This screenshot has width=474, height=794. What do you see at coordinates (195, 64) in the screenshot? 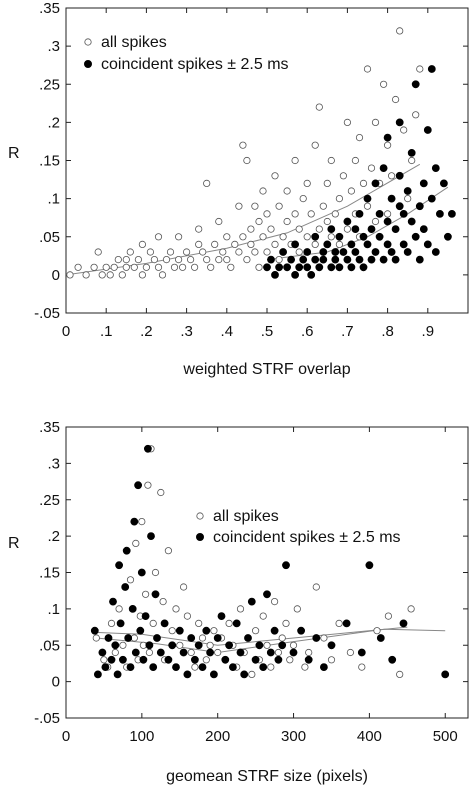
I see `legend-label: coincident spikes ± 2.5 ms` at bounding box center [195, 64].